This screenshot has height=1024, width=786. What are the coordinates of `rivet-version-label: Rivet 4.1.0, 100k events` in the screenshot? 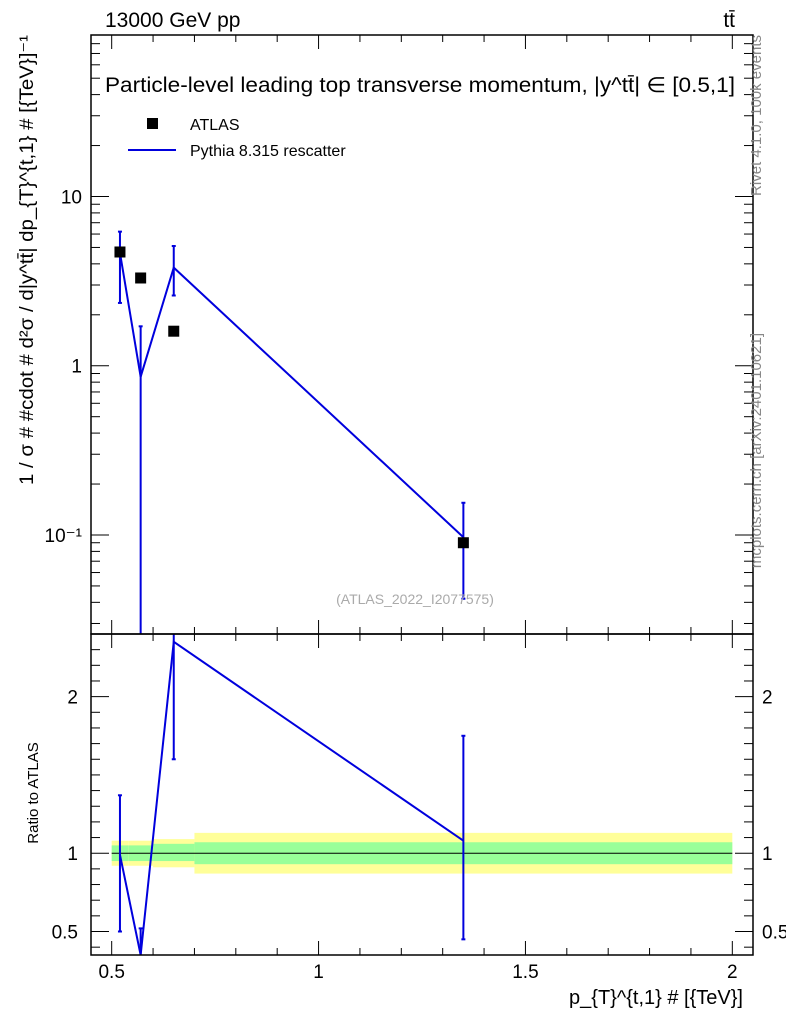 It's located at (756, 115).